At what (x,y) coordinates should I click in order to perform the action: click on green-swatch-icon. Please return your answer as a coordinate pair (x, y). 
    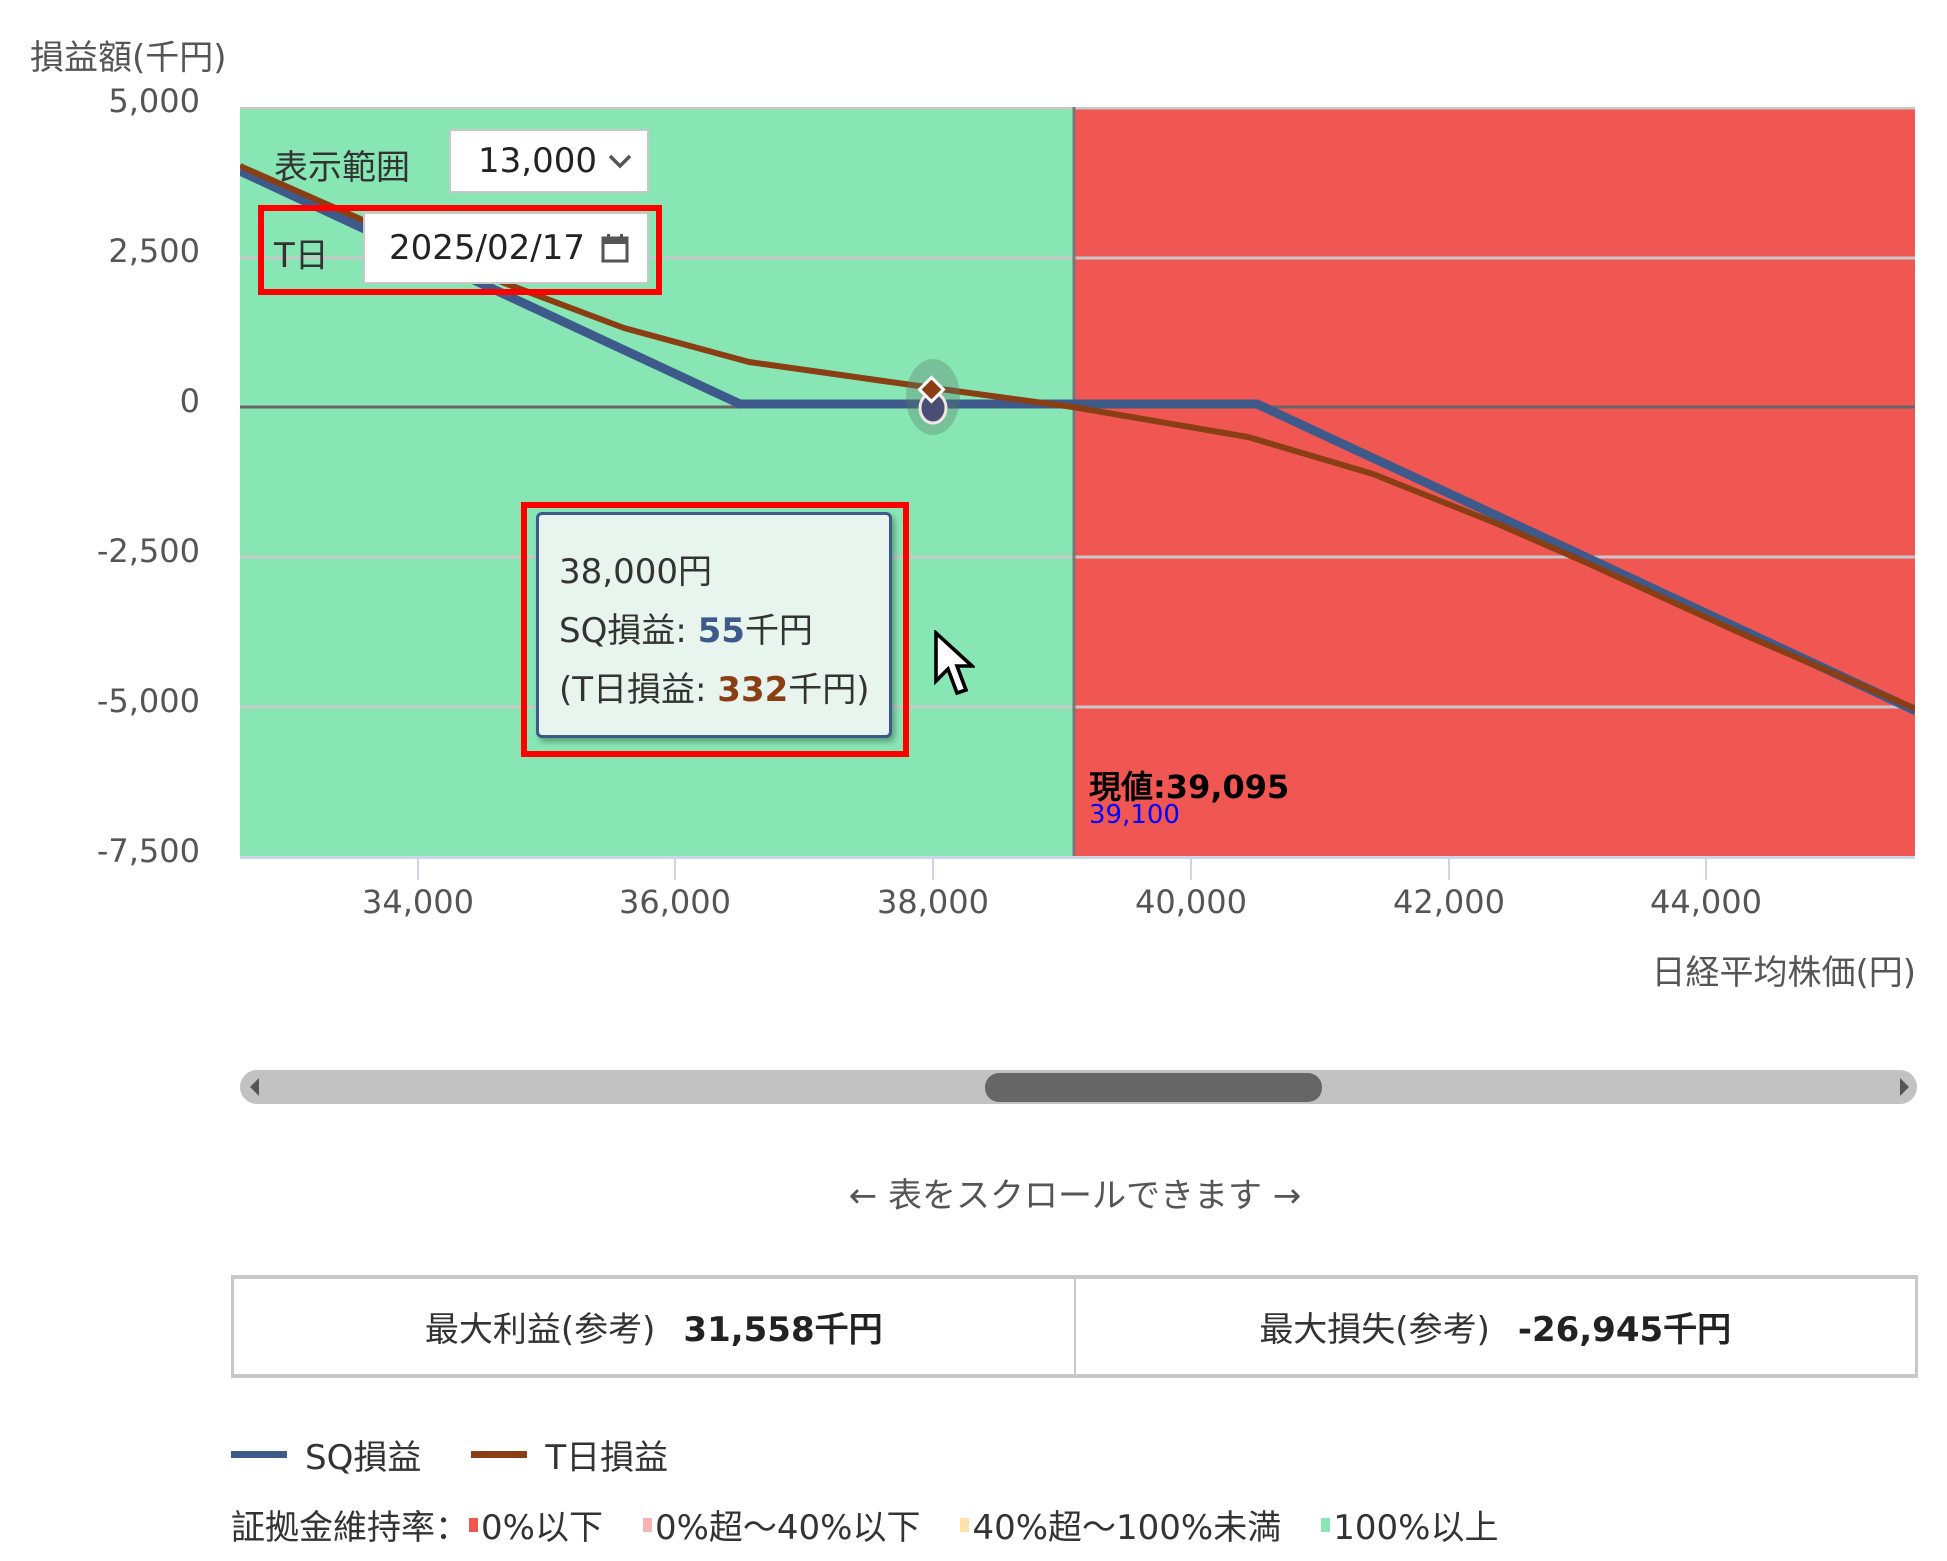
    Looking at the image, I should click on (1326, 1524).